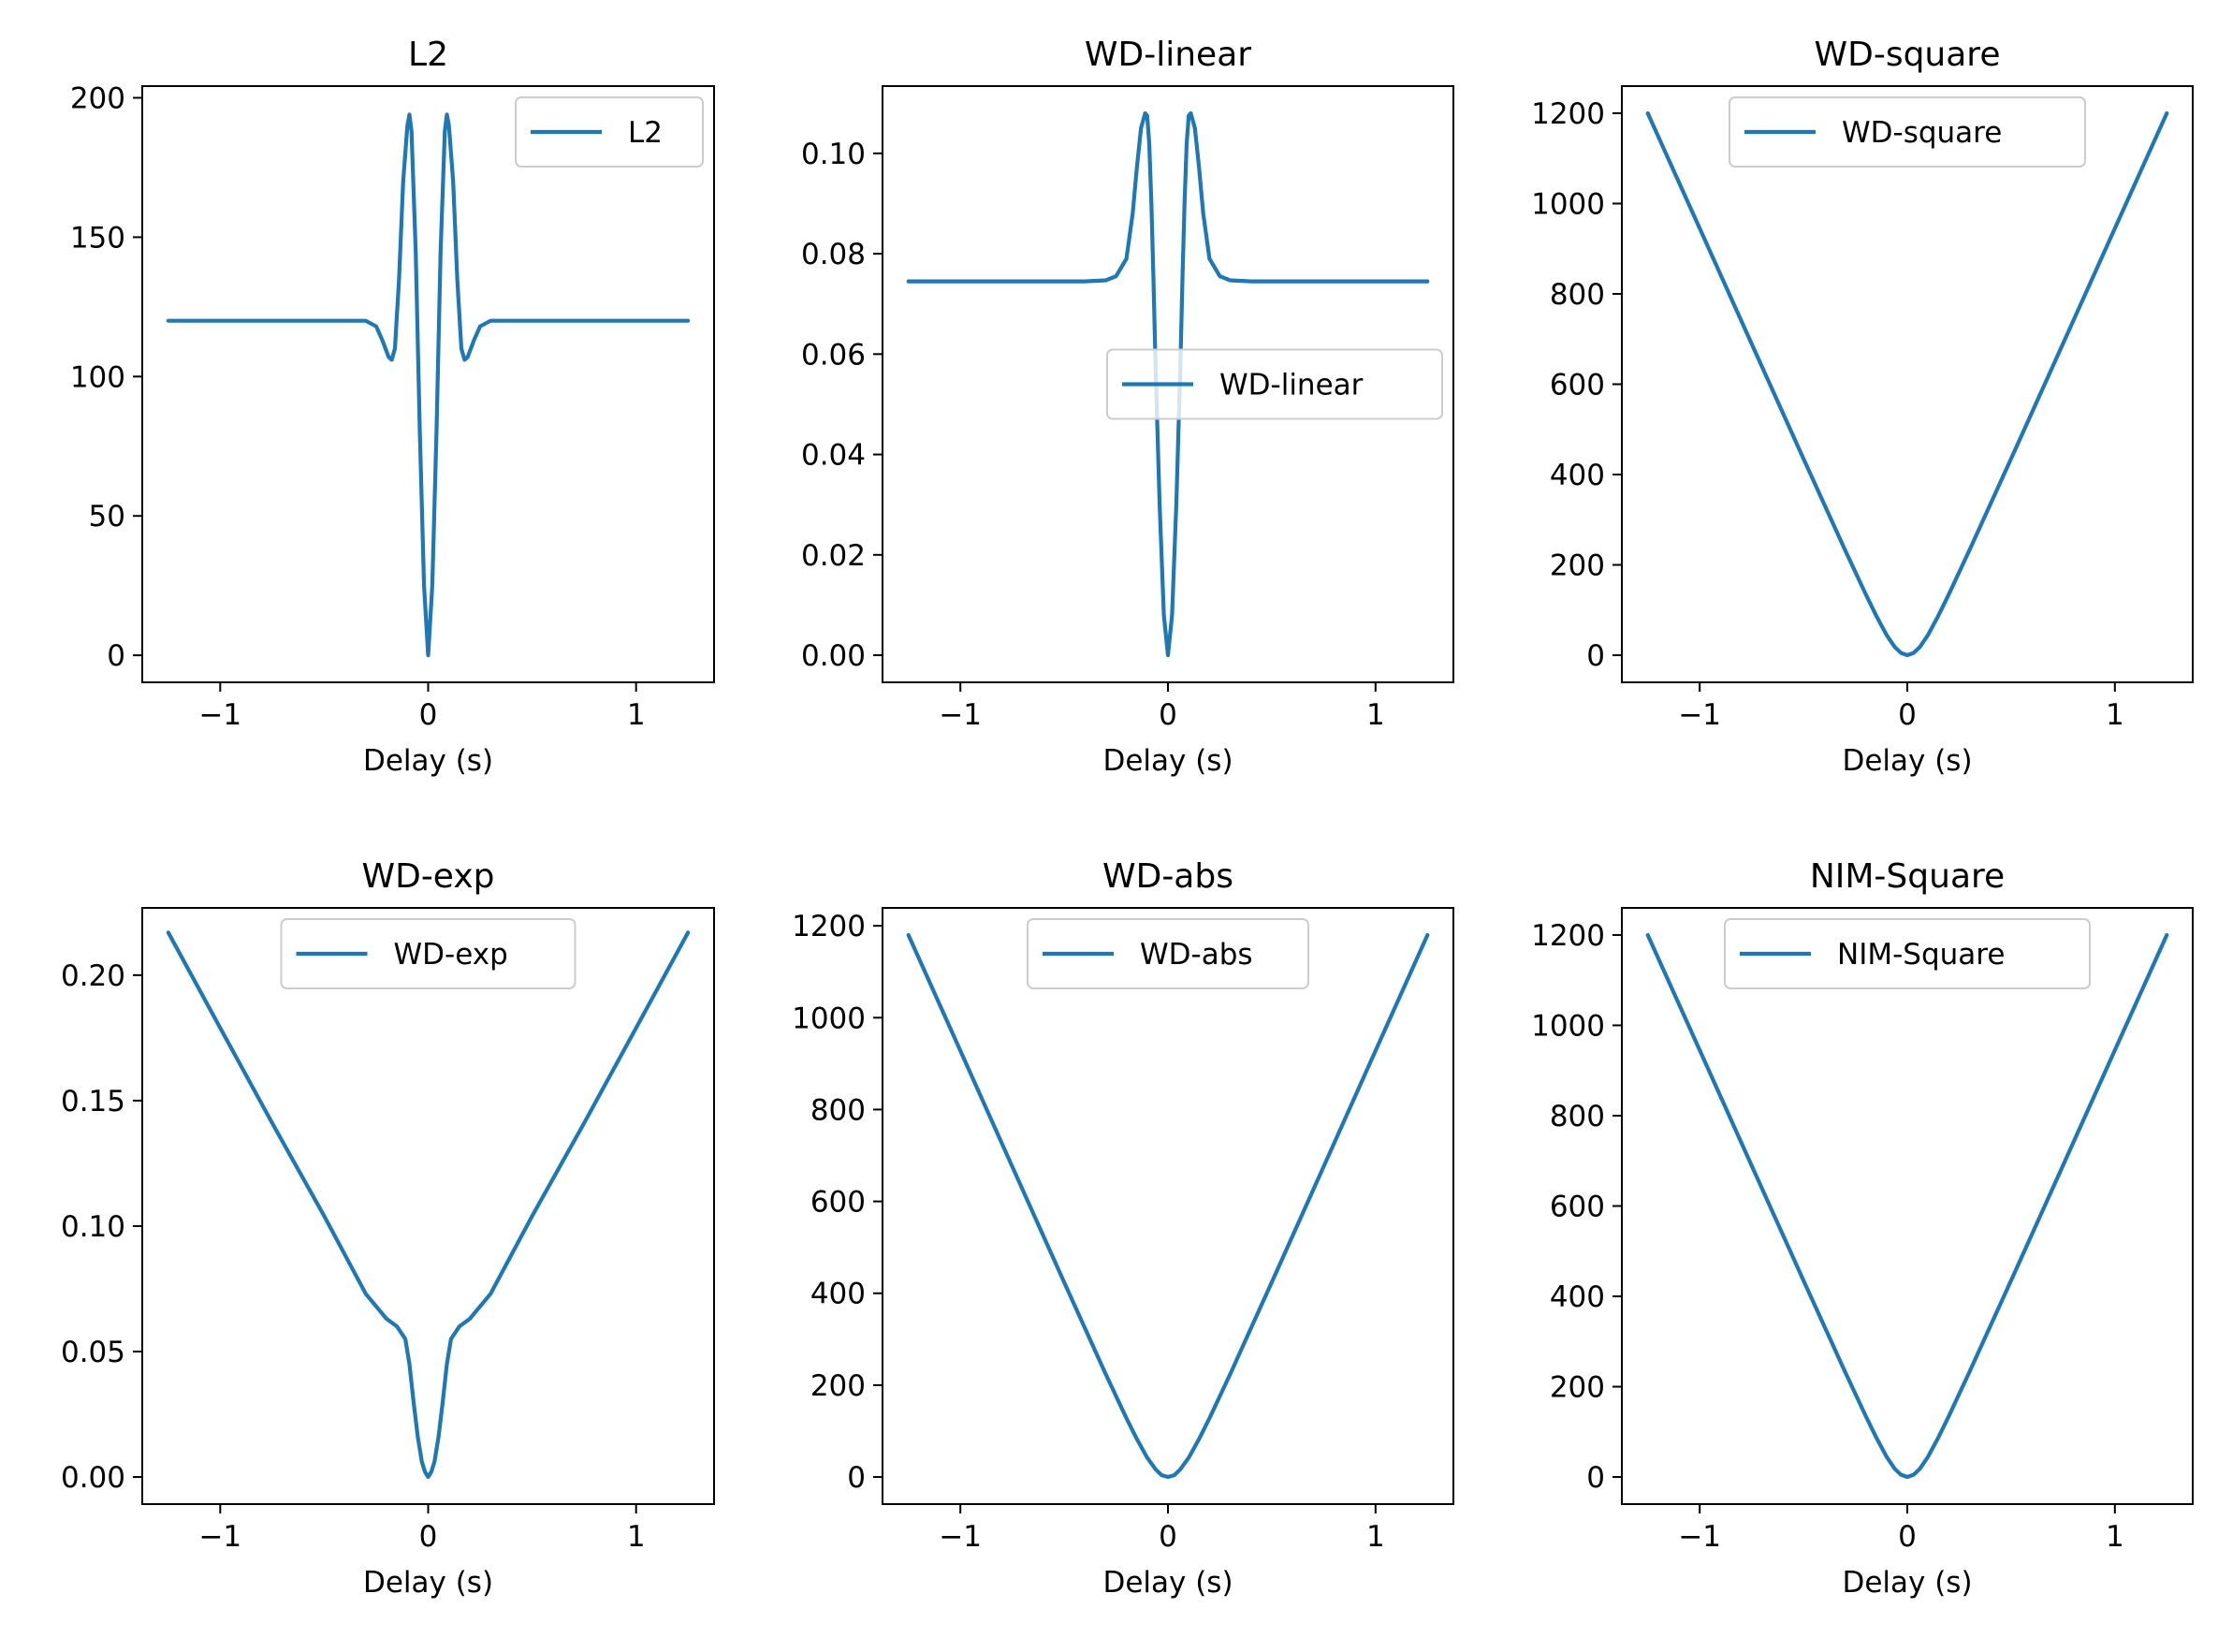 This screenshot has height=1652, width=2218. Describe the element at coordinates (93, 976) in the screenshot. I see `y-tick-label: 0.20` at that location.